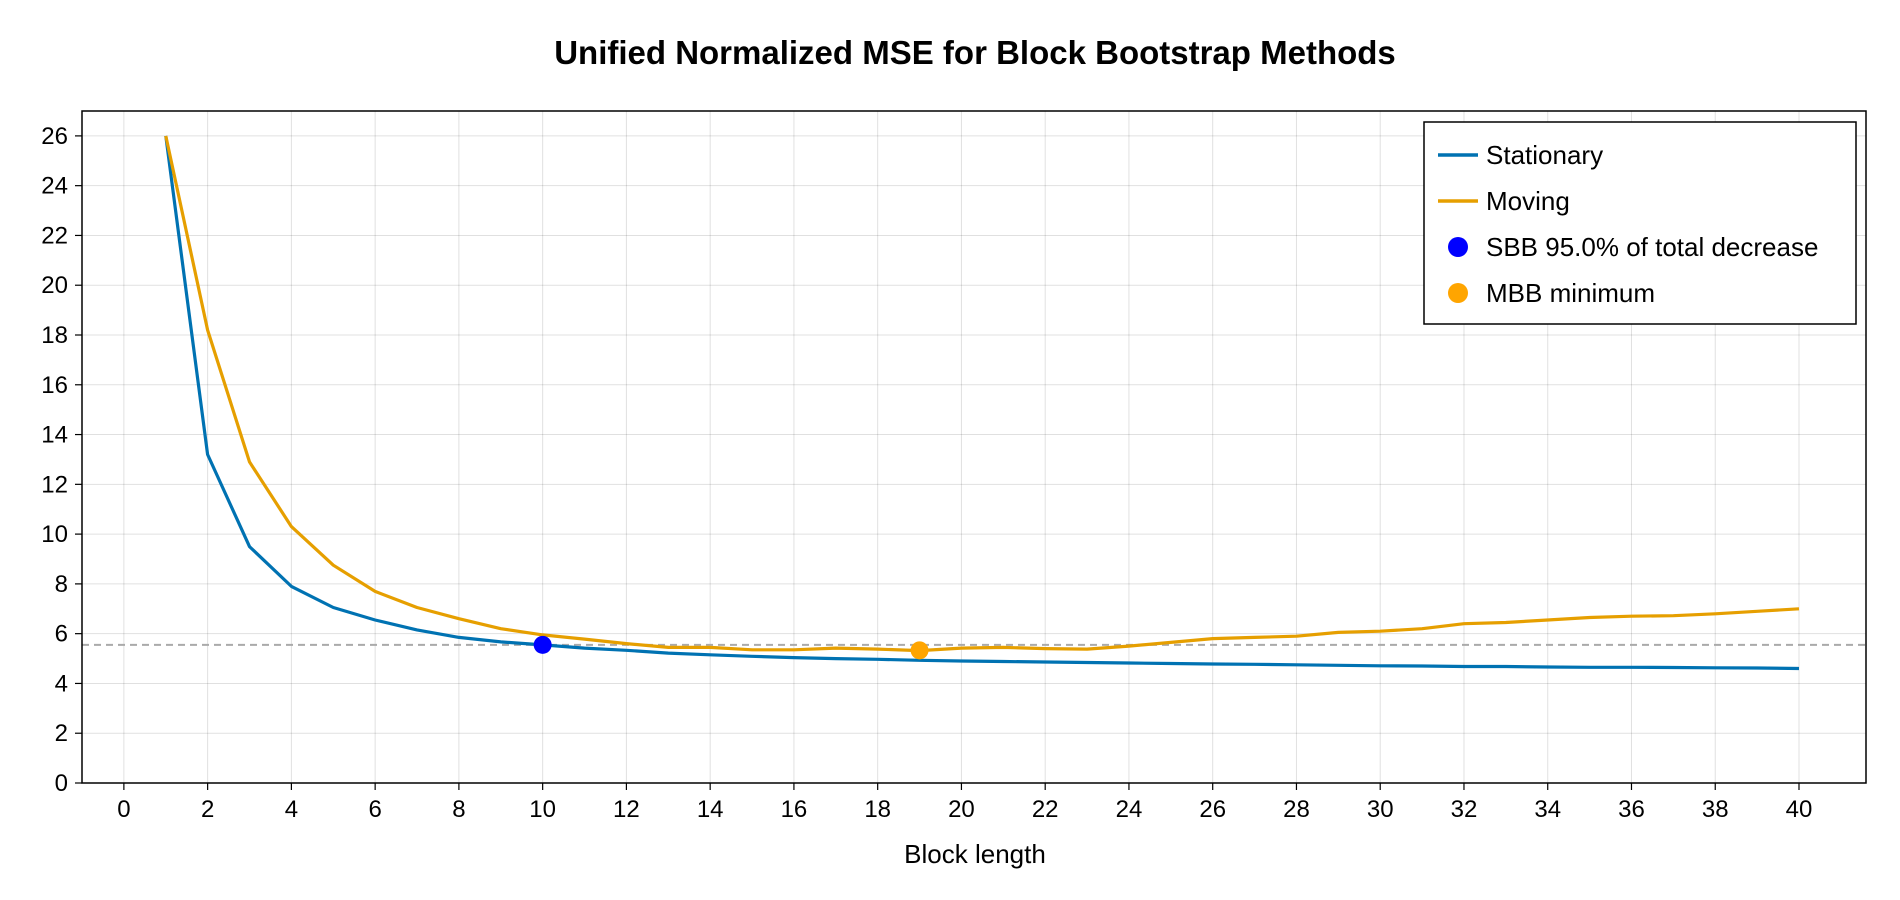 The image size is (1900, 900). Describe the element at coordinates (794, 809) in the screenshot. I see `x-tick-label: 16` at that location.